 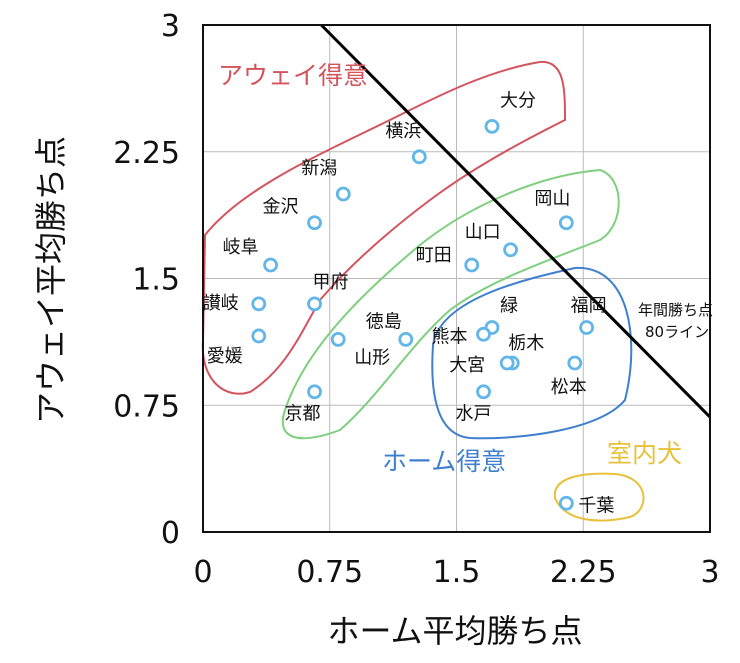 I want to click on region-label-indoor-dog: 室内犬, so click(x=644, y=453).